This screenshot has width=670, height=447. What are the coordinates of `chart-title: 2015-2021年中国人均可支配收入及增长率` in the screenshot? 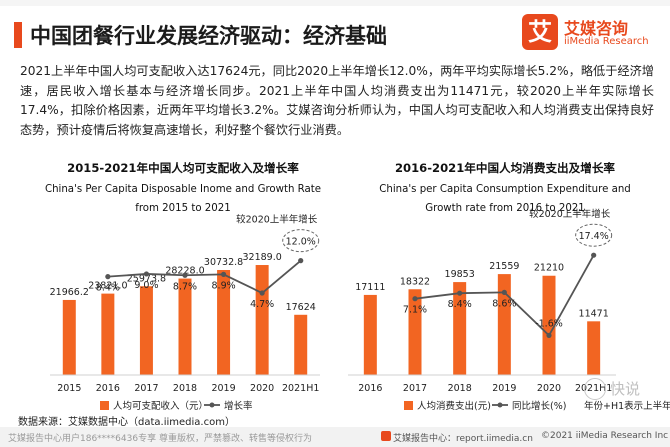 It's located at (183, 168).